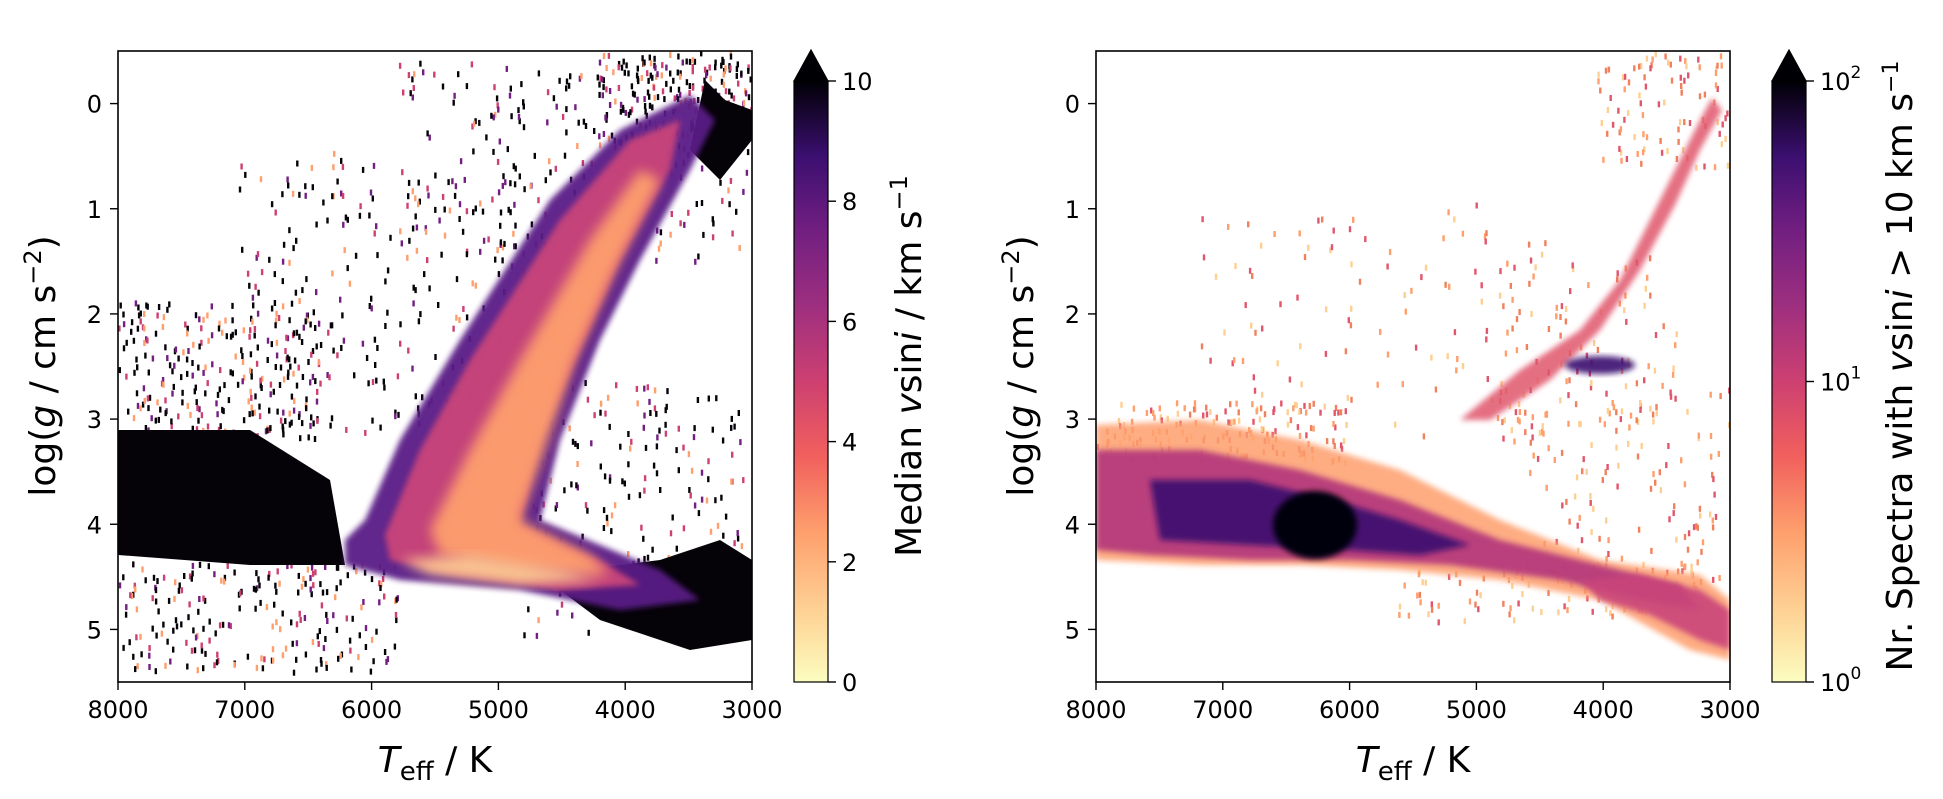 The width and height of the screenshot is (1943, 799). I want to click on left-y-tick-label: 0, so click(94, 105).